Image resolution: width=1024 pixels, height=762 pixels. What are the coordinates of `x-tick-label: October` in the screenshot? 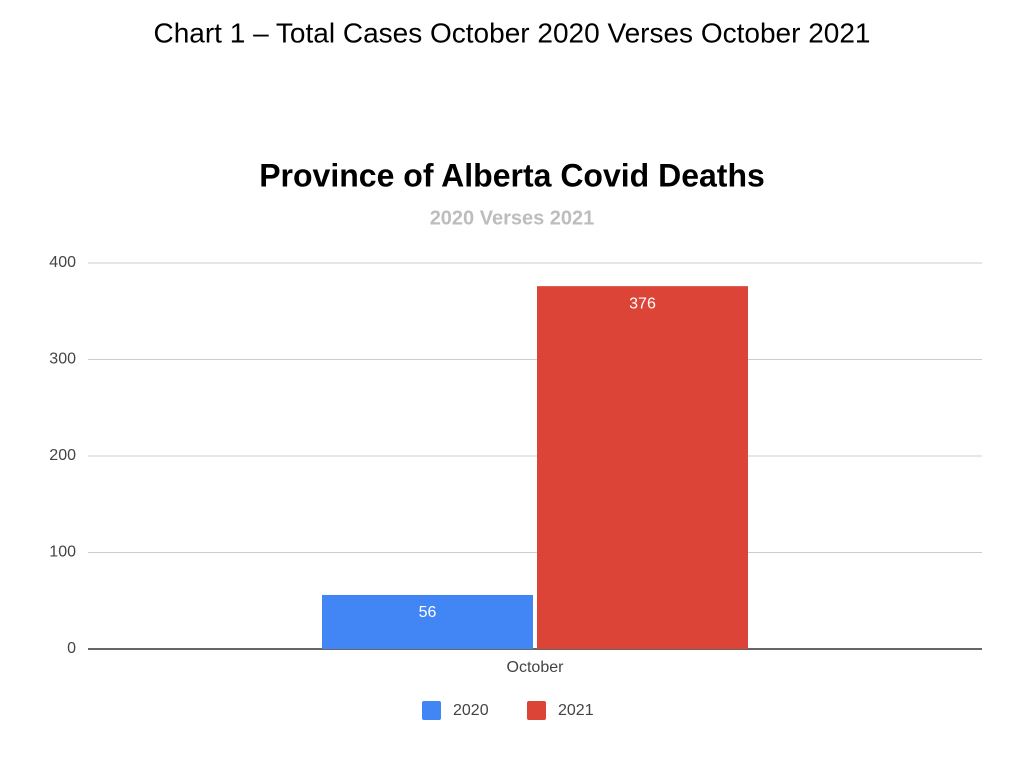 It's located at (536, 667).